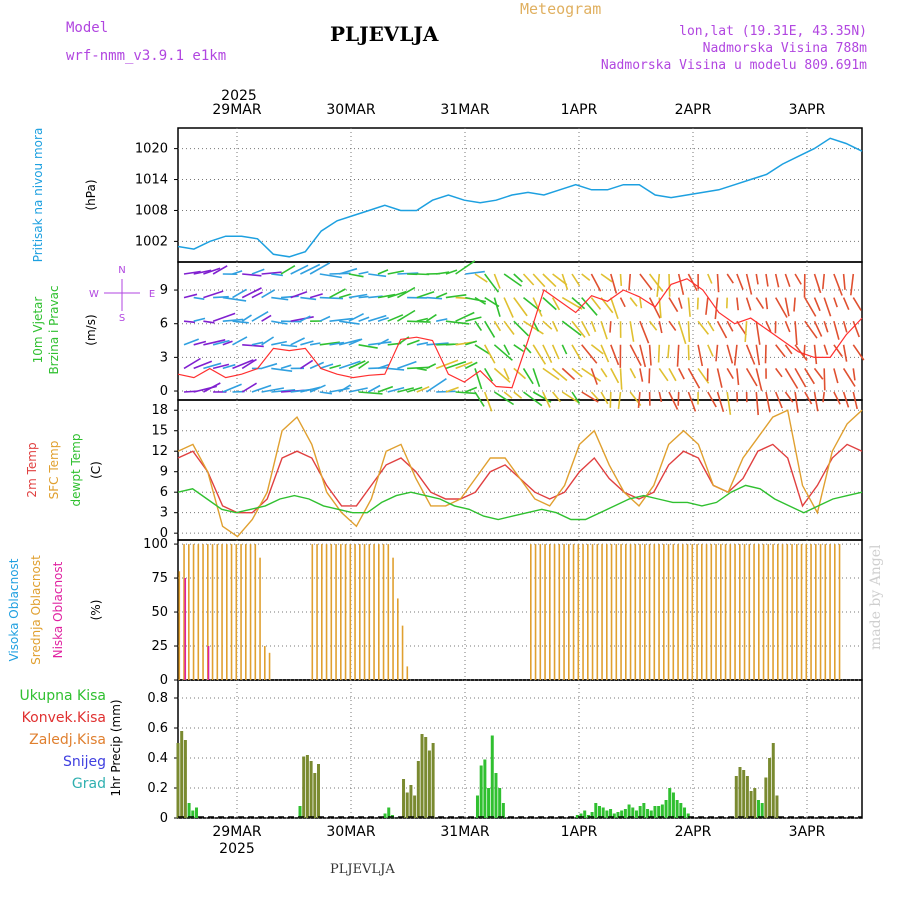 The height and width of the screenshot is (900, 900). What do you see at coordinates (54, 329) in the screenshot?
I see `wind-axis-label-2: Brzina i Pravac` at bounding box center [54, 329].